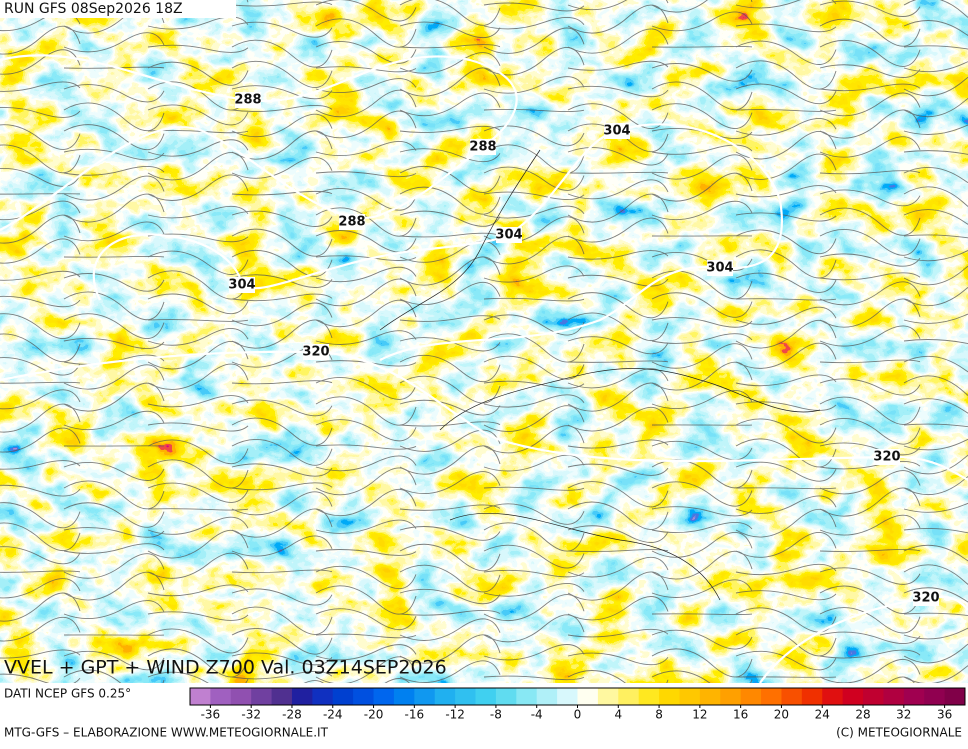  I want to click on colorbar-tick-label: -36, so click(211, 715).